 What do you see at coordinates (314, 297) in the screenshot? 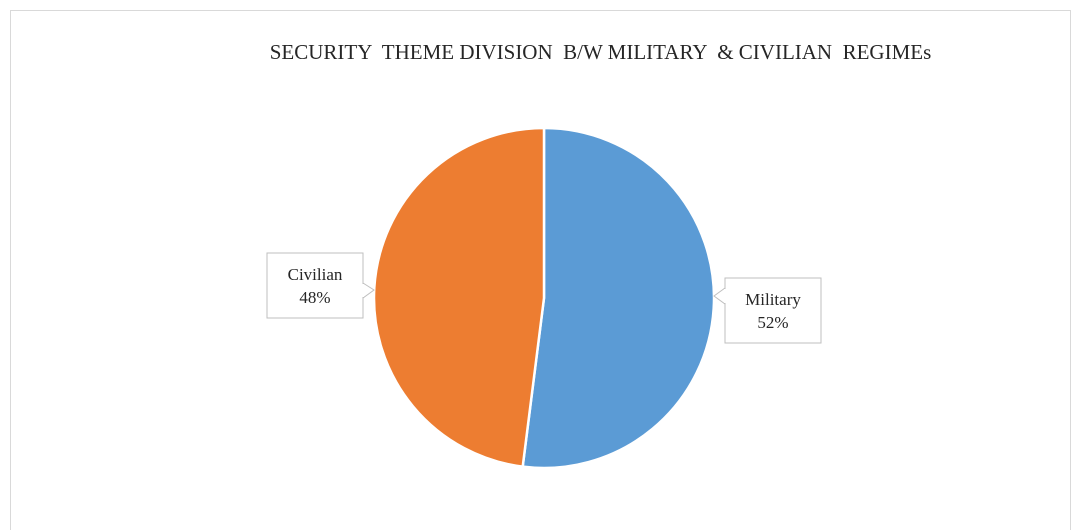
I see `data-label-percent: 48%` at bounding box center [314, 297].